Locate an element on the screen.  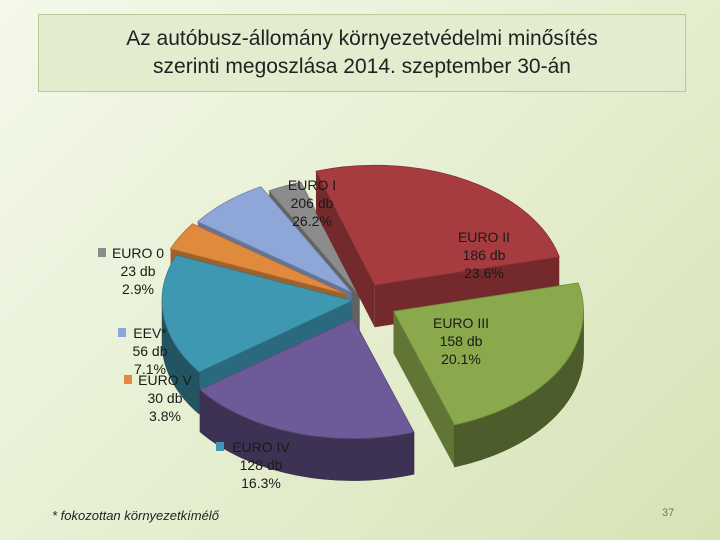
data-label-euro-0-name: EURO 0 is located at coordinates (138, 253).